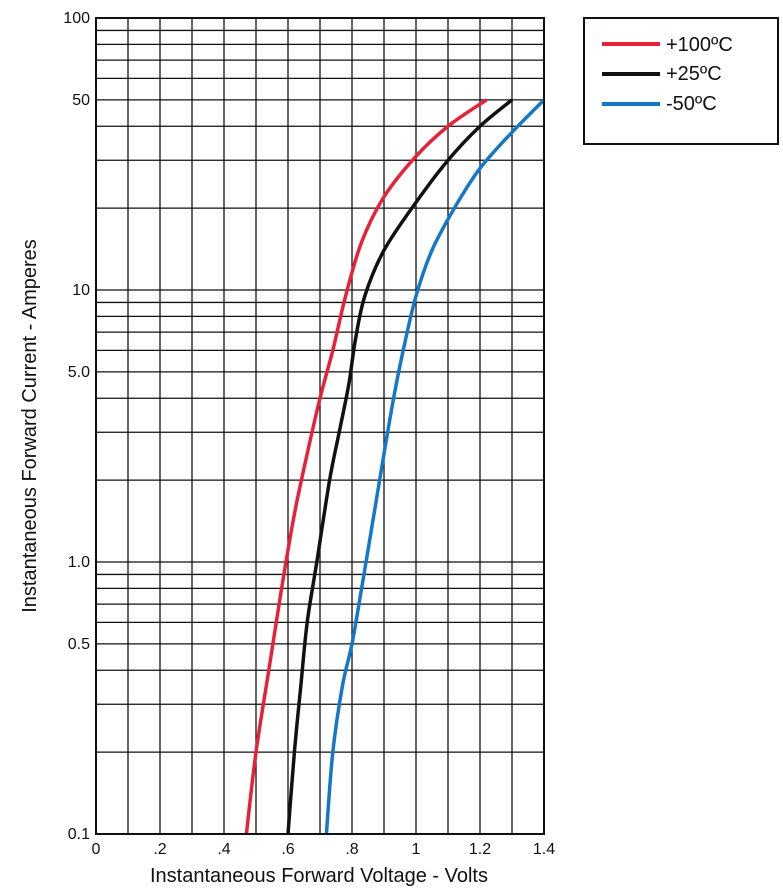 This screenshot has width=783, height=895. Describe the element at coordinates (223, 849) in the screenshot. I see `x-tick-label: .4` at that location.